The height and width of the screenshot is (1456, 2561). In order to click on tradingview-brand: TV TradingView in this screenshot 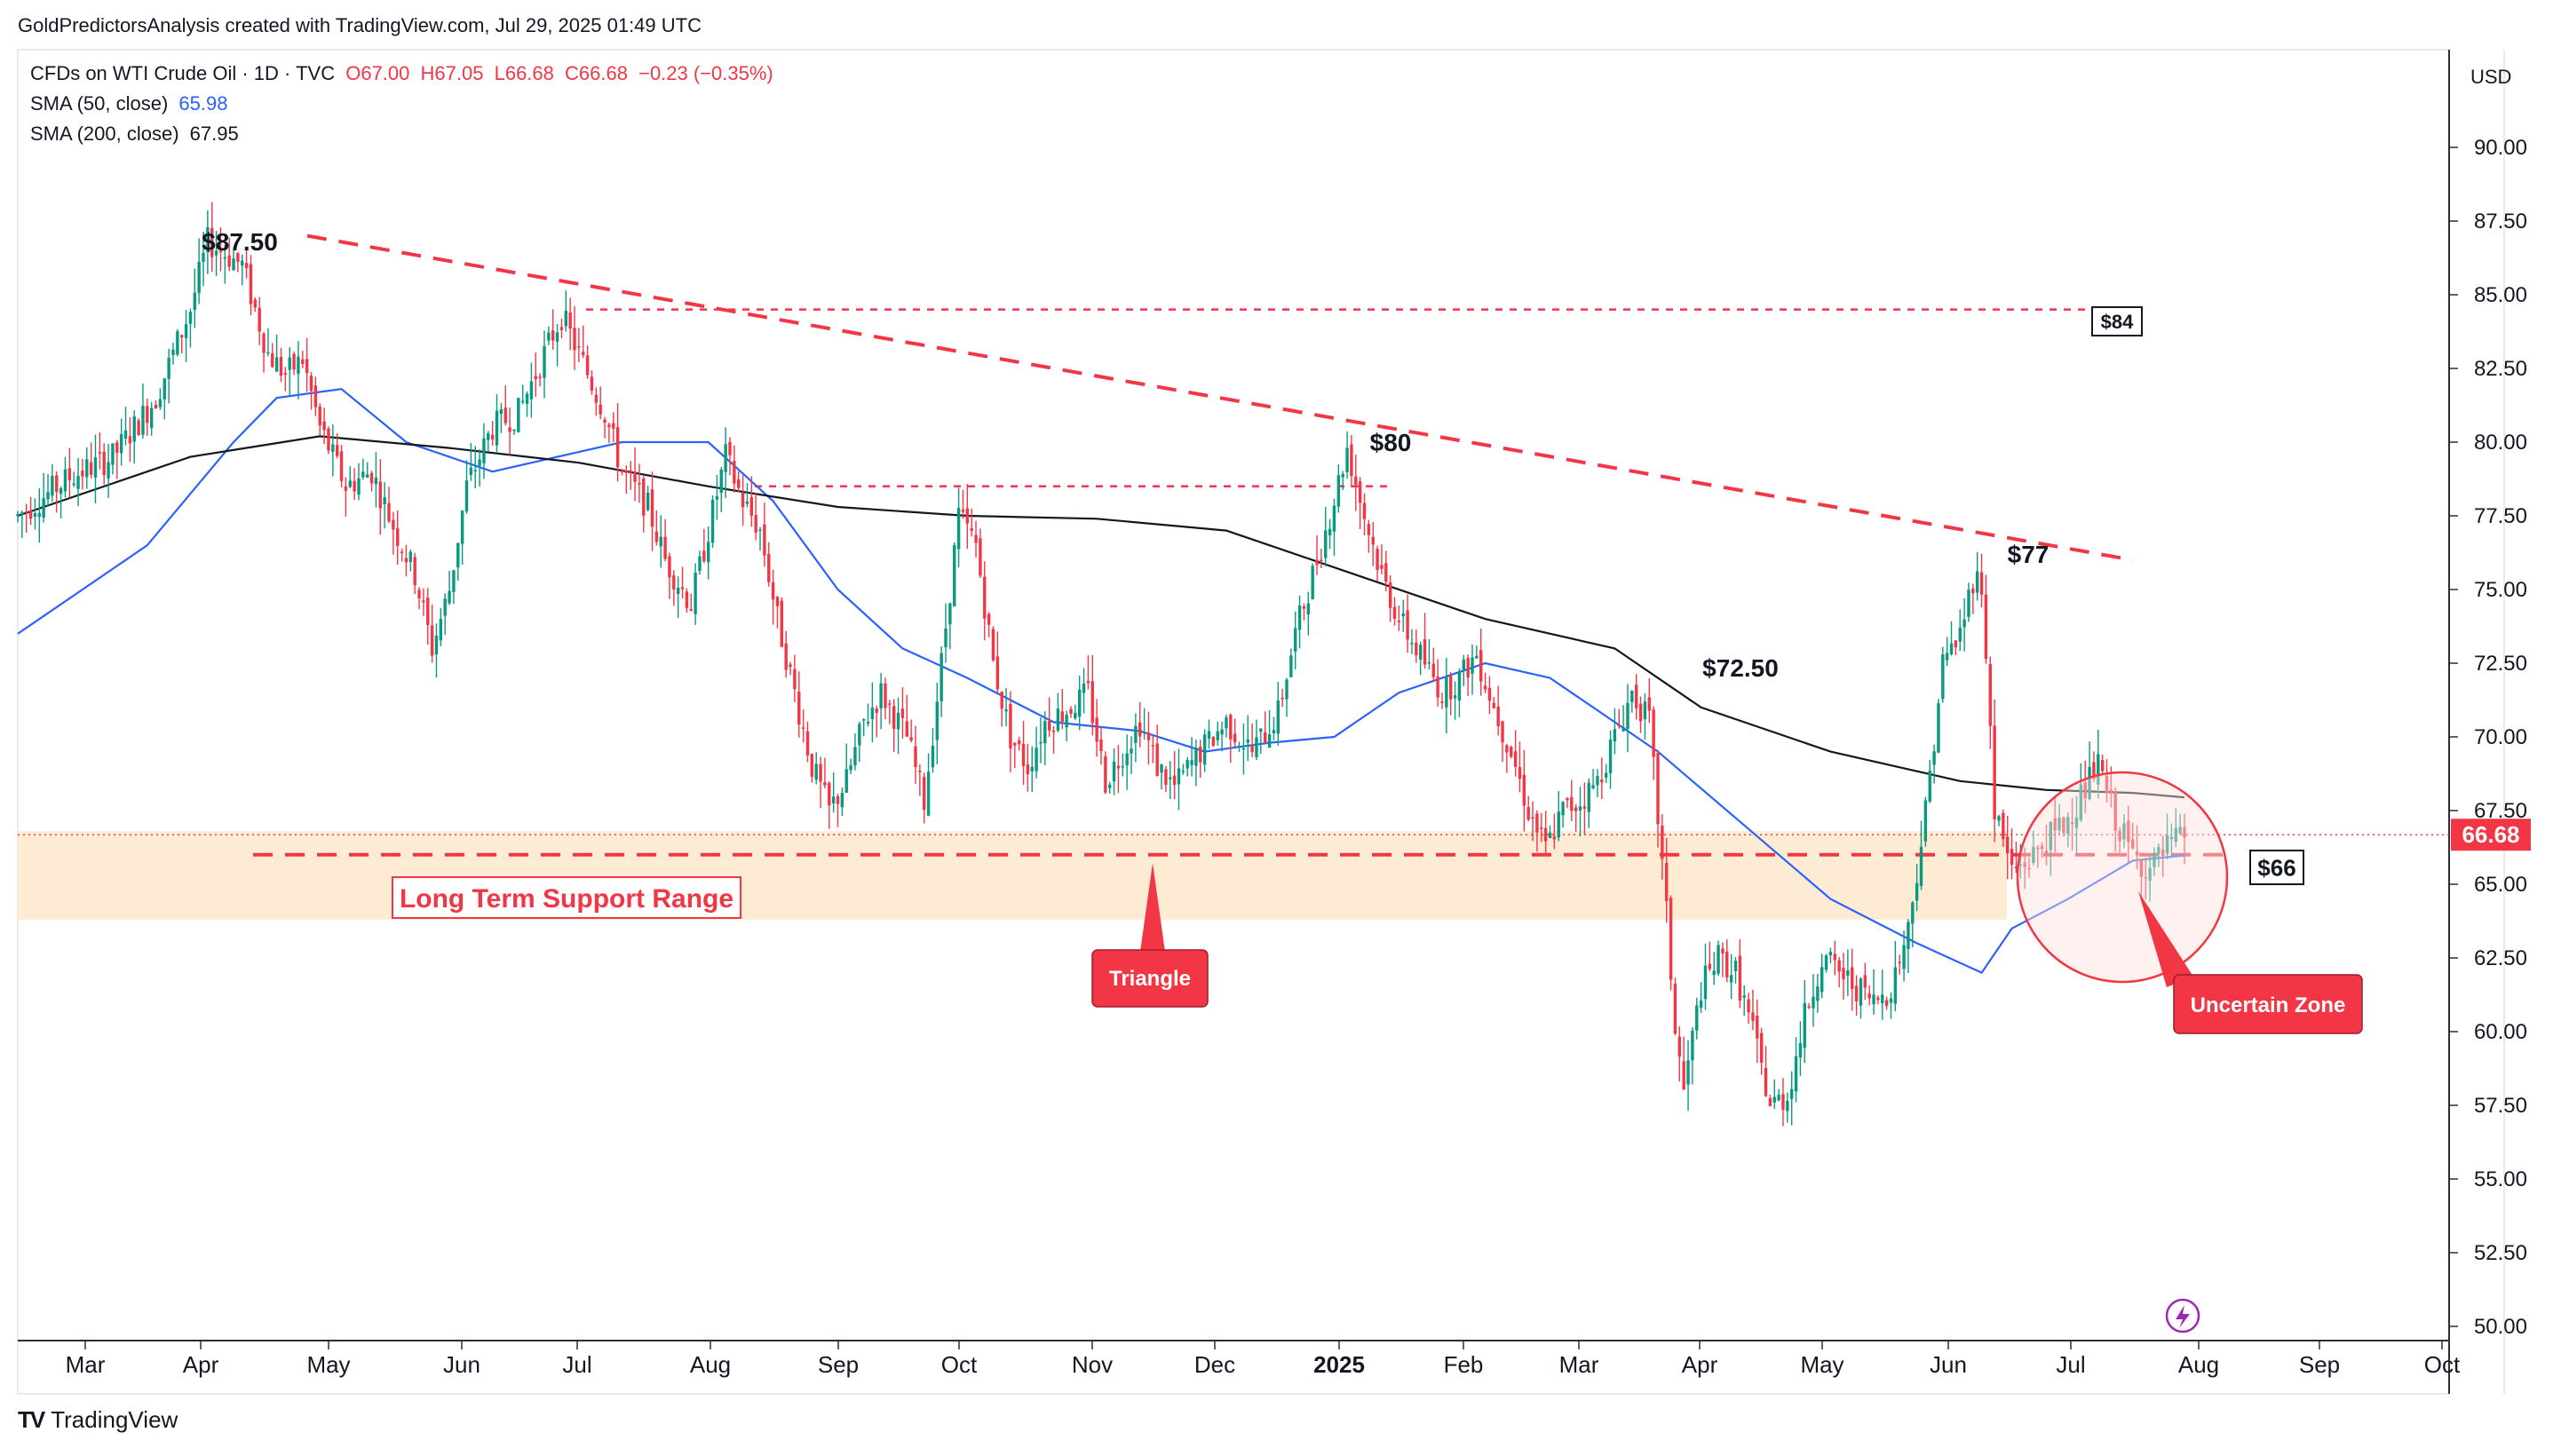, I will do `click(98, 1420)`.